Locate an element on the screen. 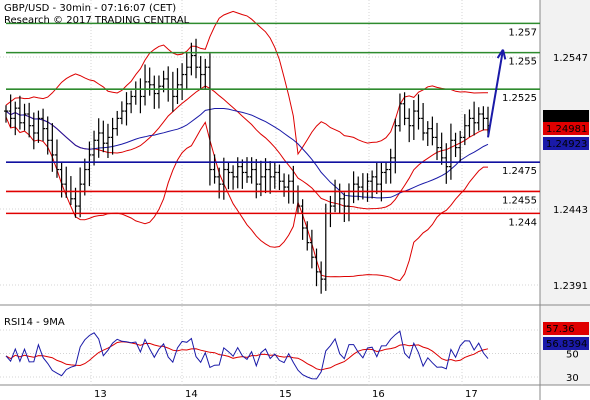 This screenshot has height=400, width=590. price-badge: 1.2503 is located at coordinates (566, 116).